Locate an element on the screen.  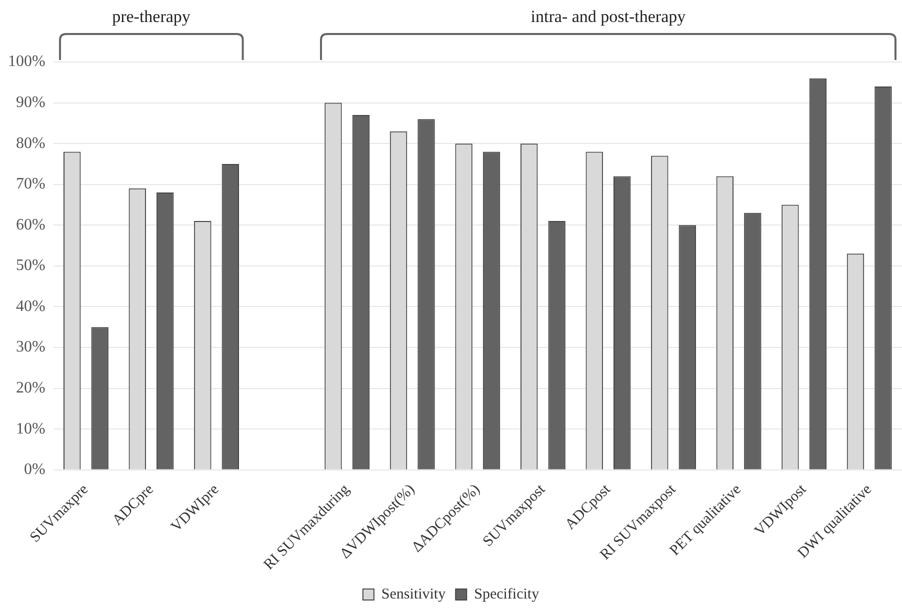
text: pre-therapy is located at coordinates (151, 17).